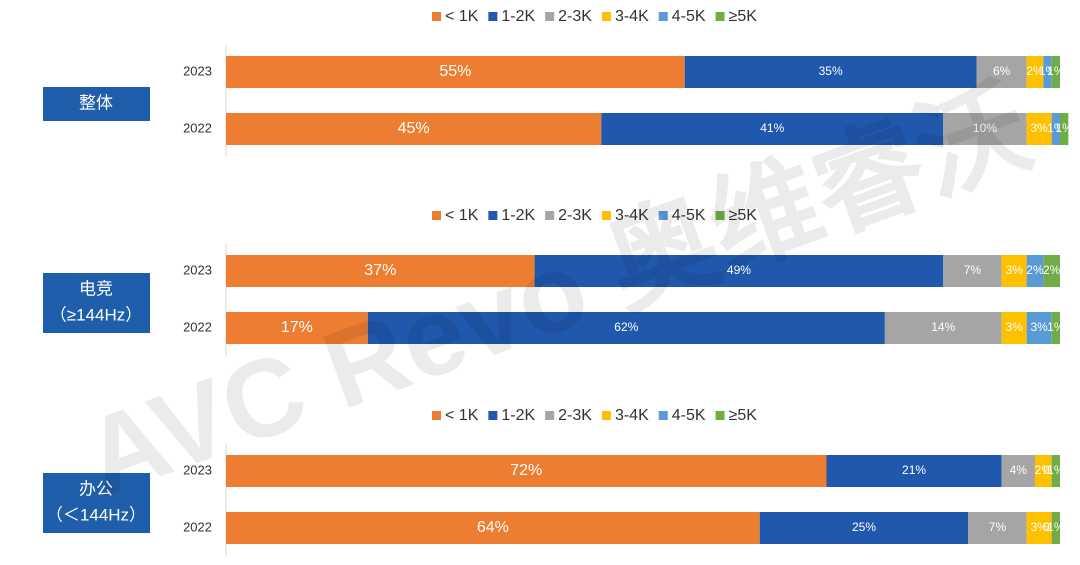 The height and width of the screenshot is (565, 1080). I want to click on value-label: 55%, so click(455, 71).